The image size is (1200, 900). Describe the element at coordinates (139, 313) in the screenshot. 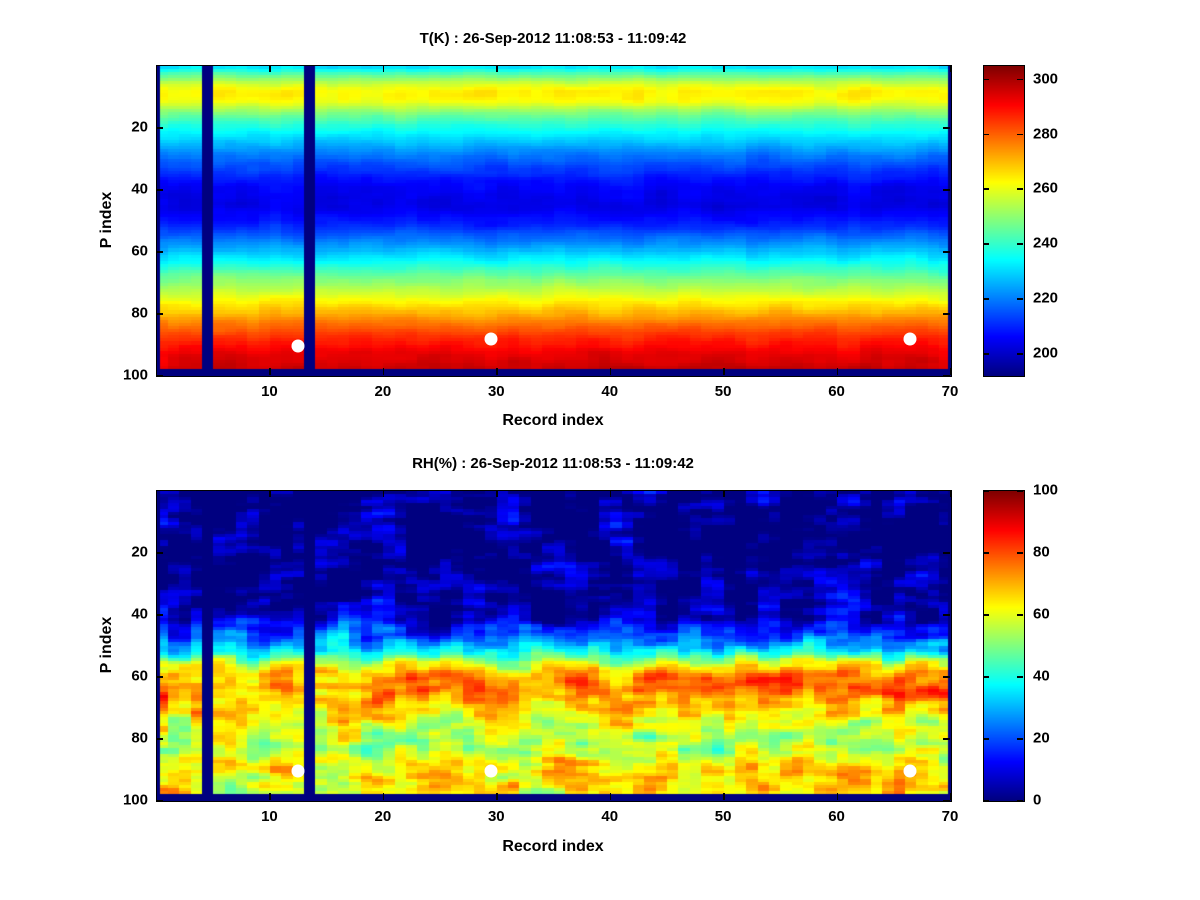

I see `y-tick-label: 80` at that location.